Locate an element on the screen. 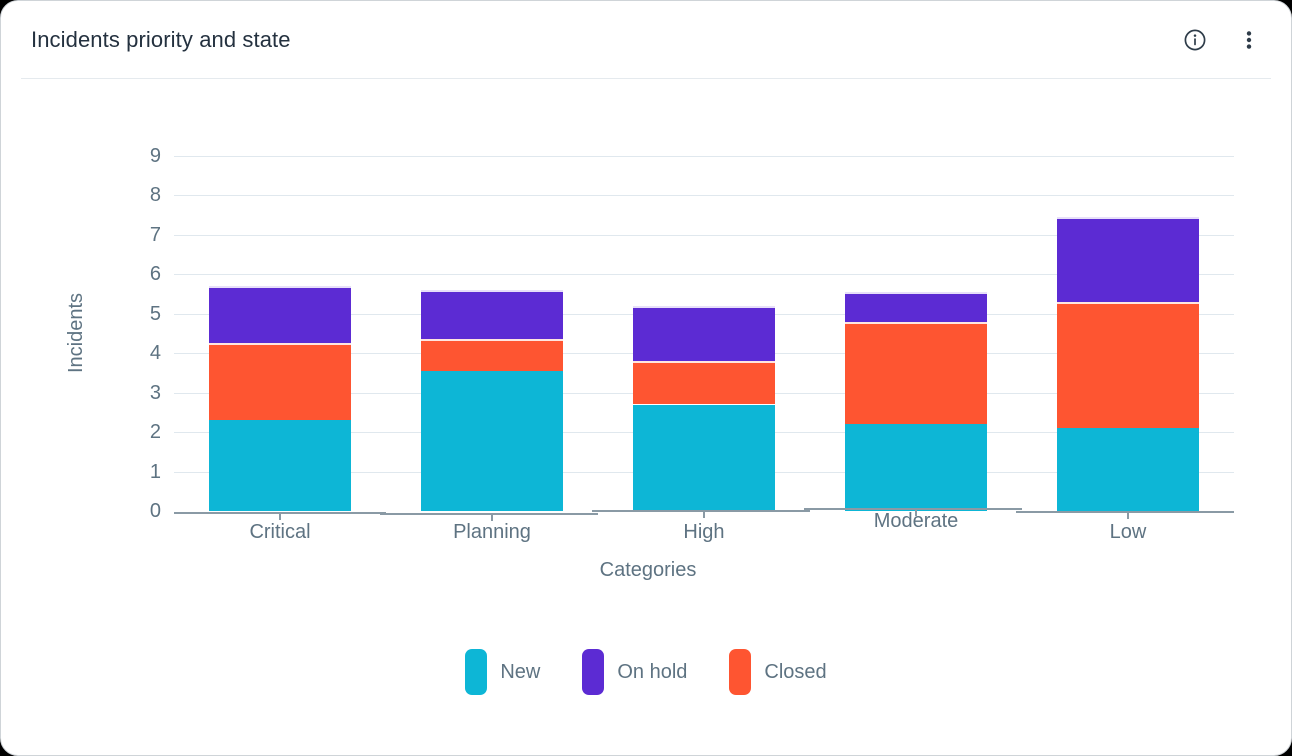  legend-item-new: New is located at coordinates (502, 672).